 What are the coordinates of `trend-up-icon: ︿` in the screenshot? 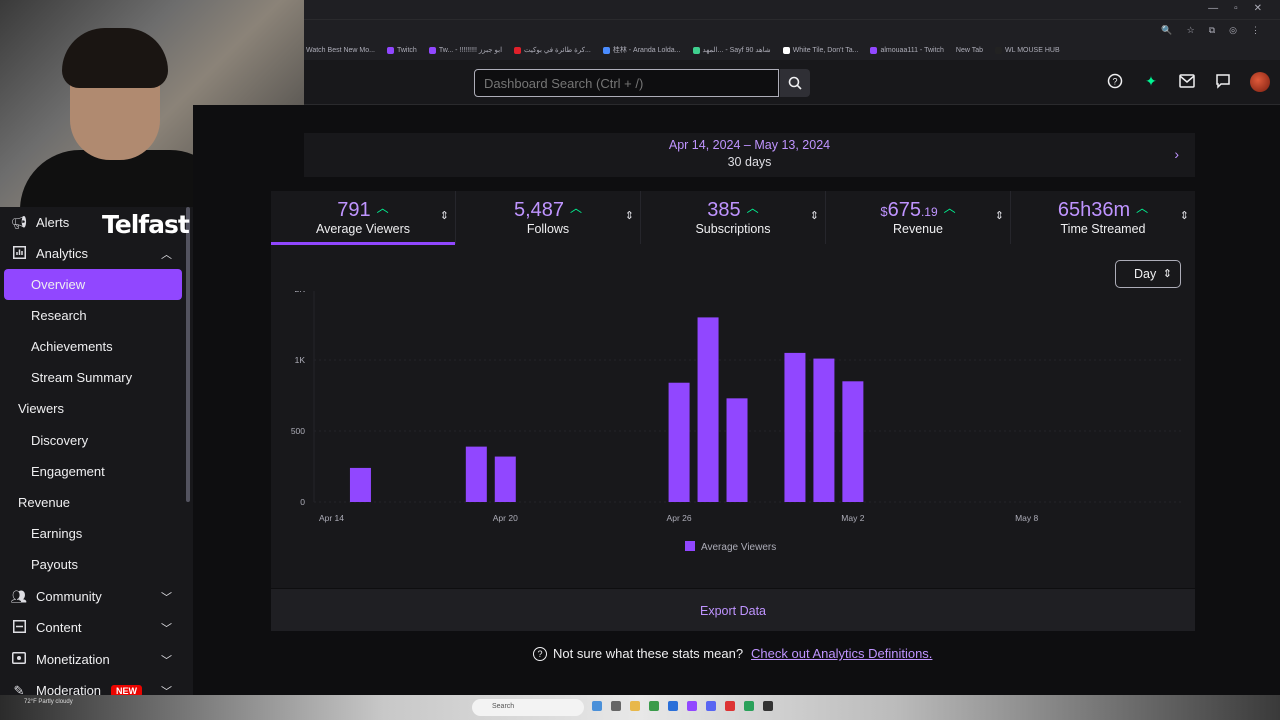 It's located at (949, 208).